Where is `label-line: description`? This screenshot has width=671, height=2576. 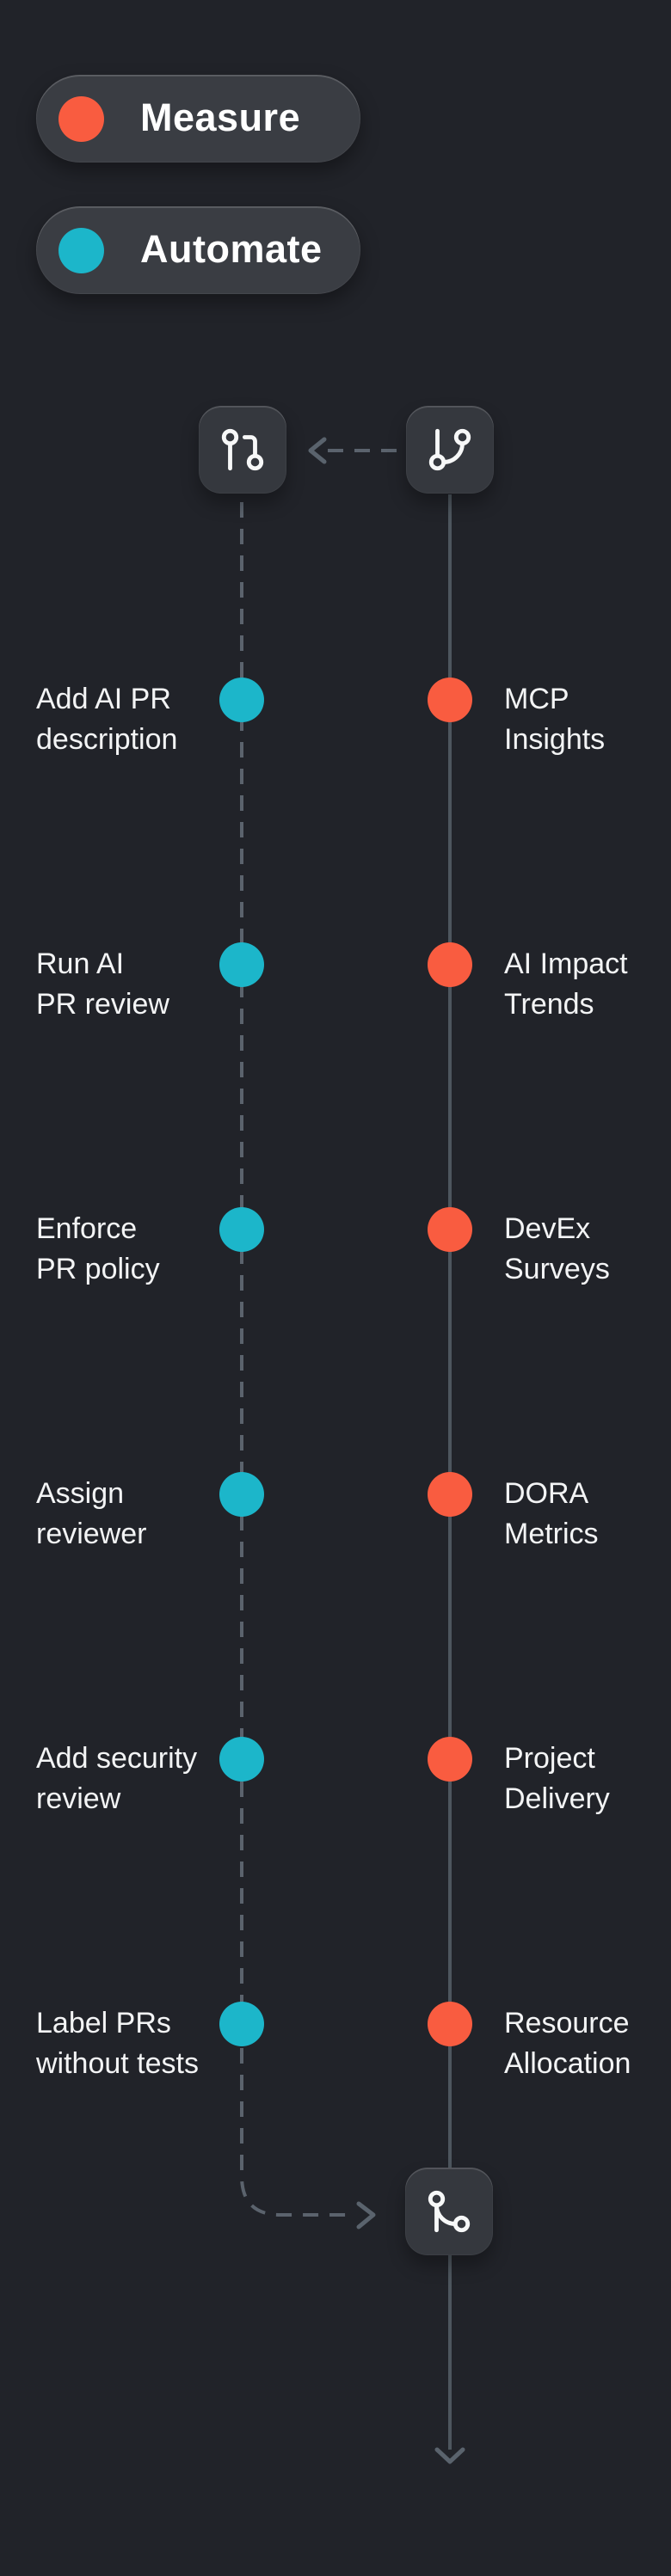 label-line: description is located at coordinates (107, 739).